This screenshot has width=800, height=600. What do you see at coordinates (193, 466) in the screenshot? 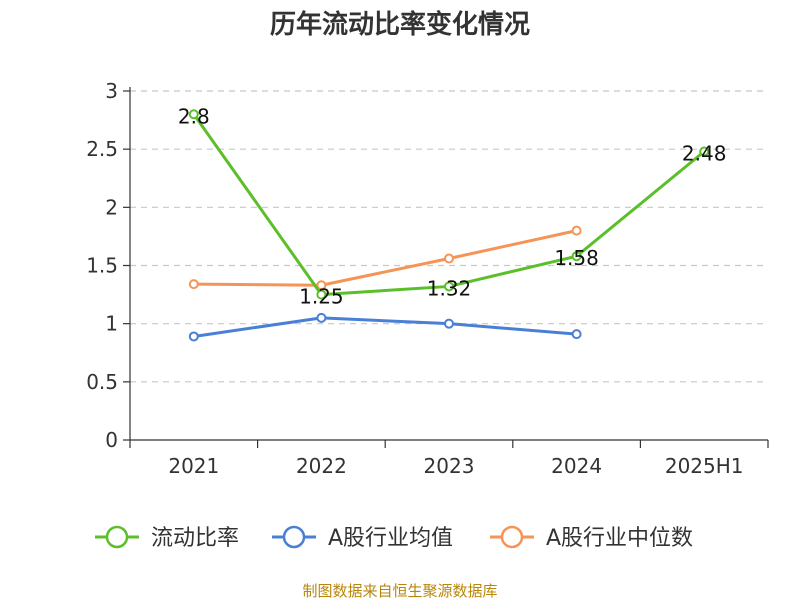
I see `x-tick-label: 2021` at bounding box center [193, 466].